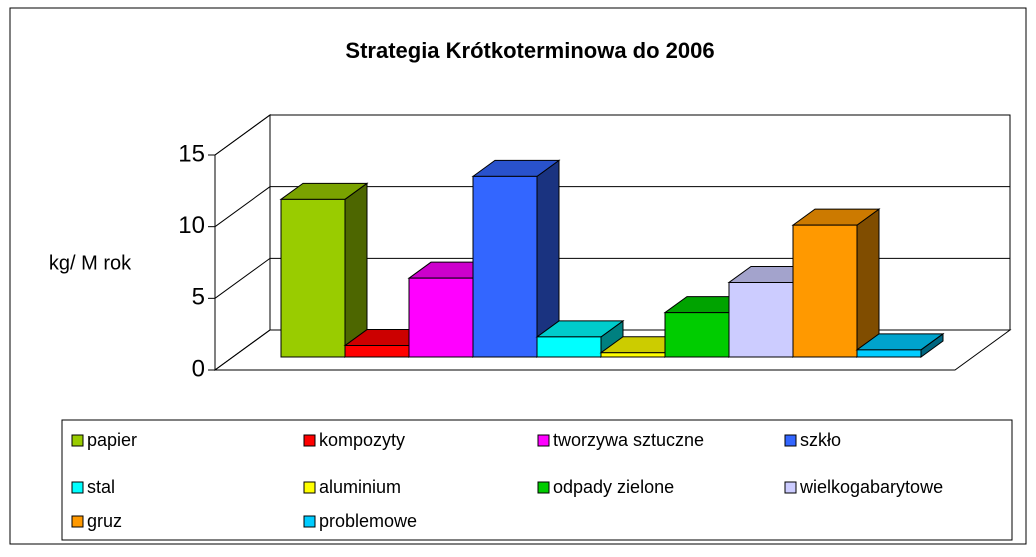  Describe the element at coordinates (362, 440) in the screenshot. I see `legend-label: kompozyty` at that location.